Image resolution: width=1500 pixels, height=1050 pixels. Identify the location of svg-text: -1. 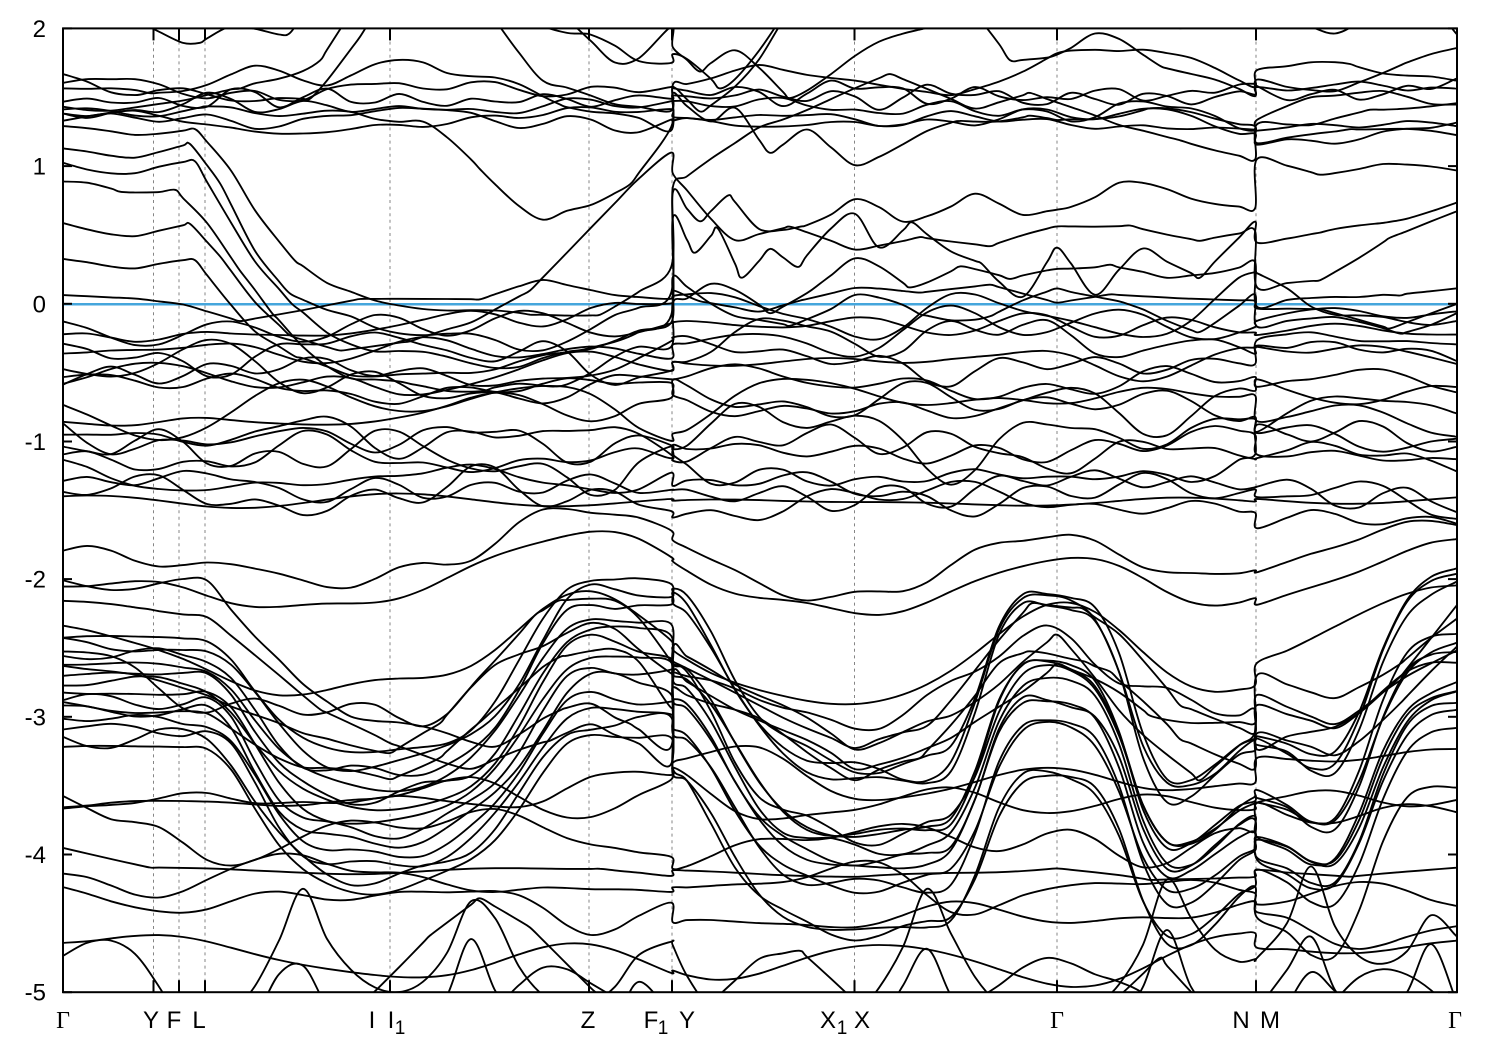
(35, 442).